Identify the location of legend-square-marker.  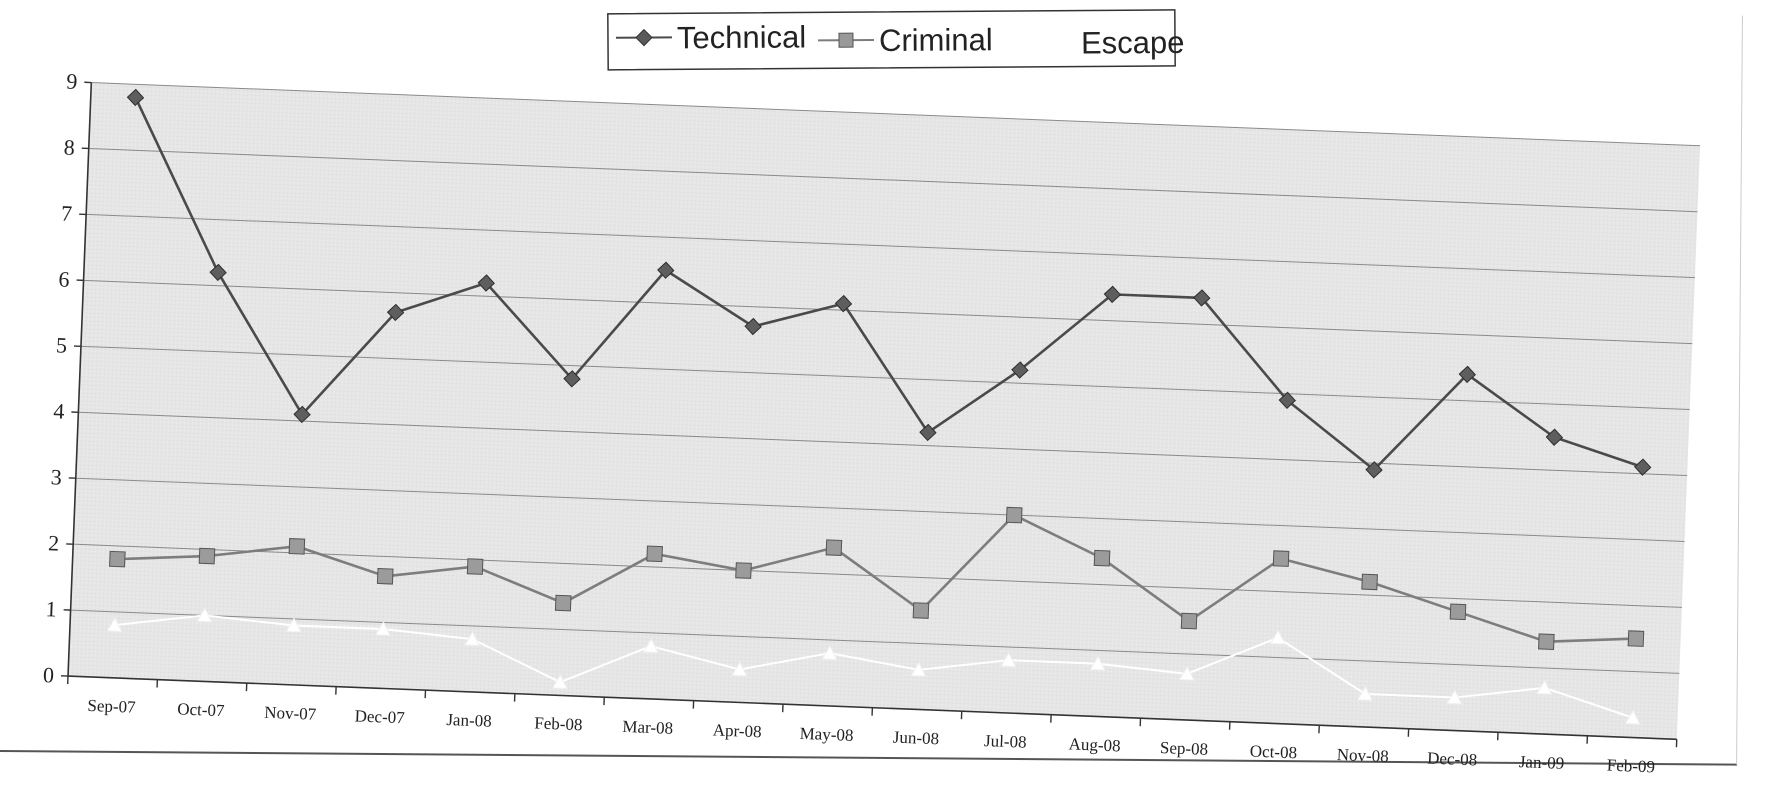
(846, 40).